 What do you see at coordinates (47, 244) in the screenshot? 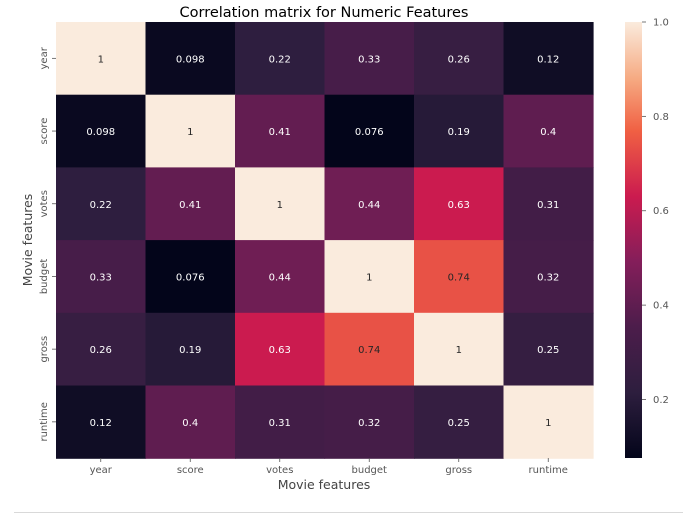
I see `y-axis-ticks: year score votes budget gross runtime` at bounding box center [47, 244].